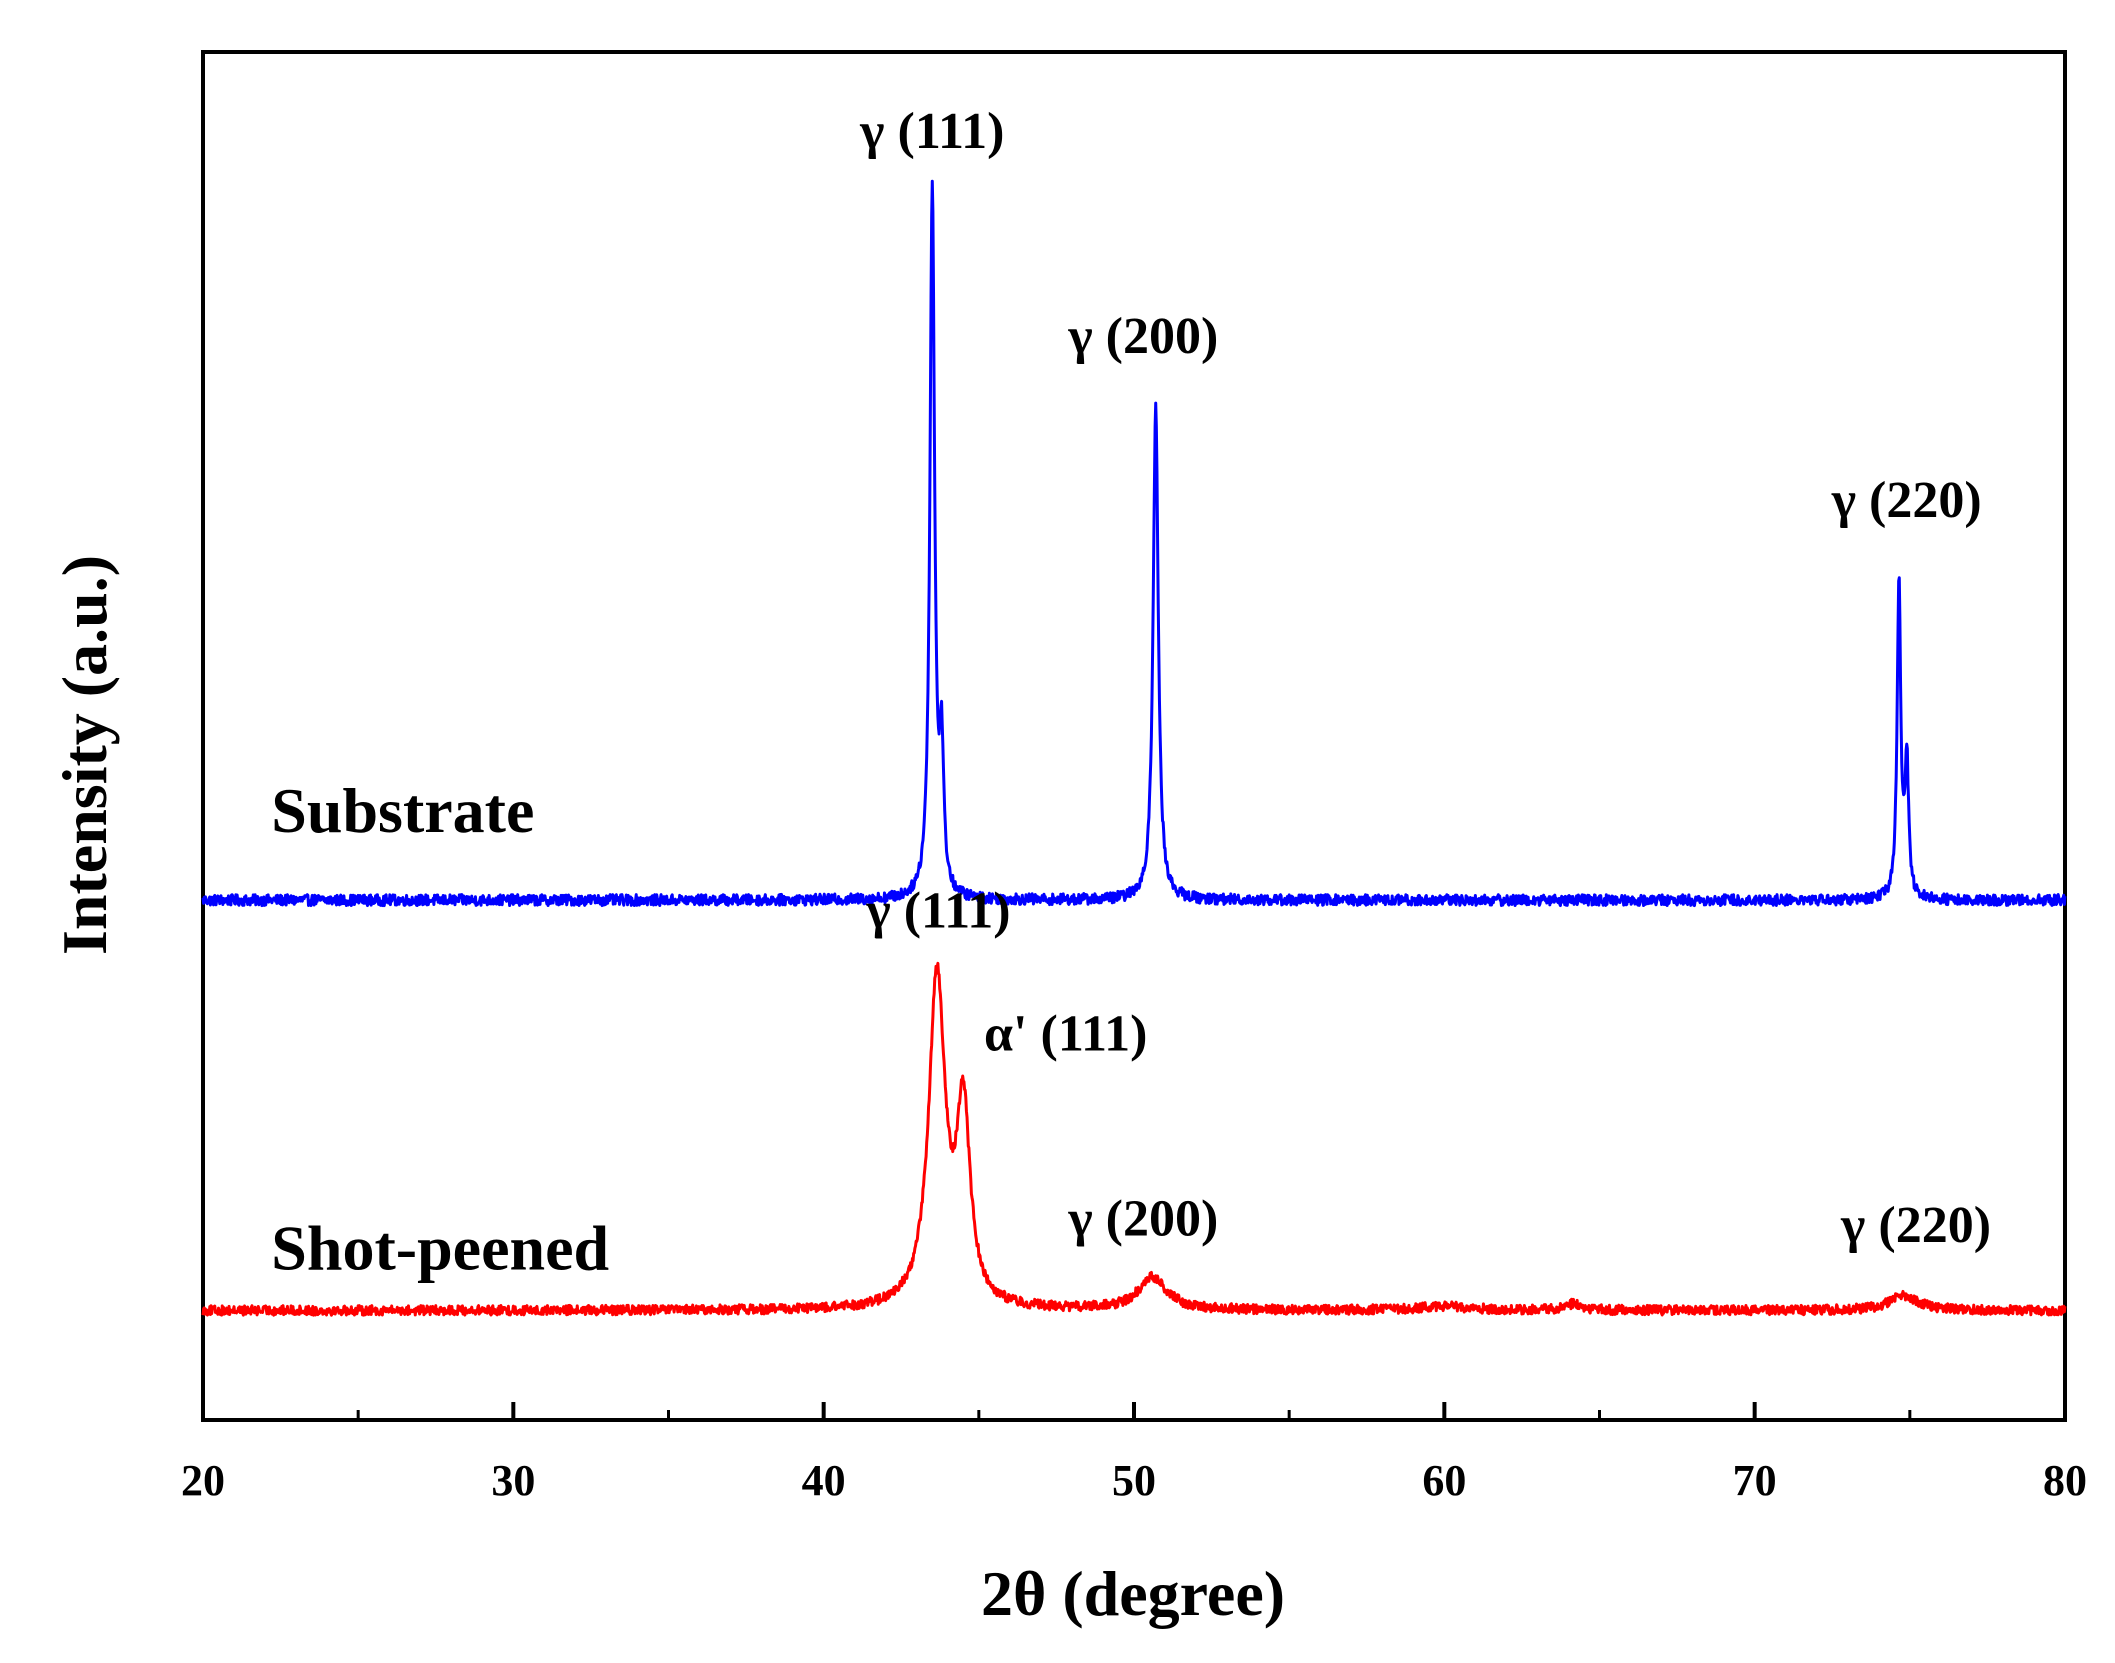 The image size is (2115, 1663). I want to click on series-label-substrate: Substrate, so click(402, 810).